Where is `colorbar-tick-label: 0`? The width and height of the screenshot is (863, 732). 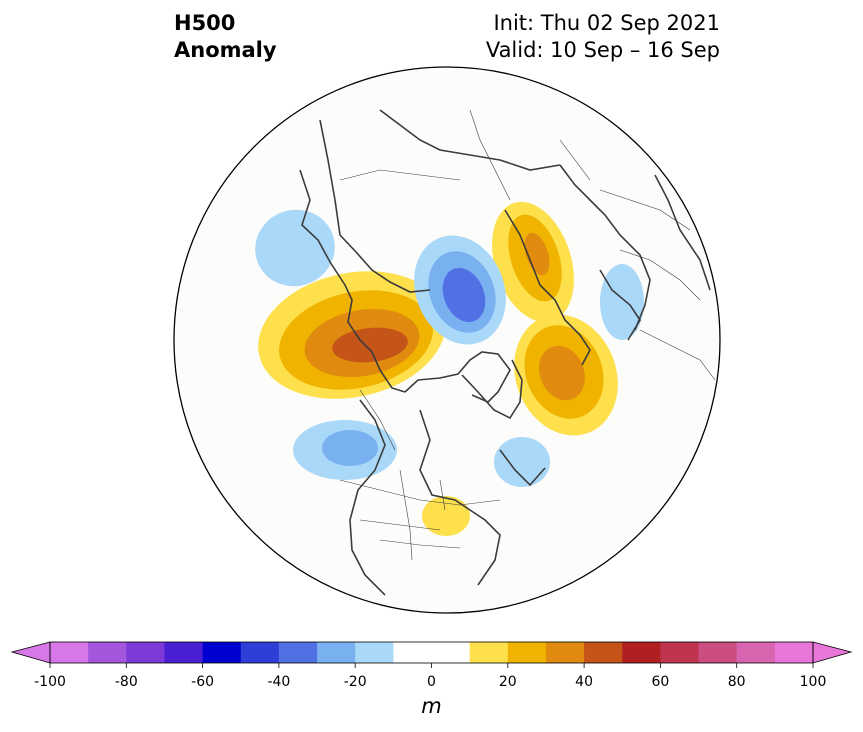 colorbar-tick-label: 0 is located at coordinates (431, 682).